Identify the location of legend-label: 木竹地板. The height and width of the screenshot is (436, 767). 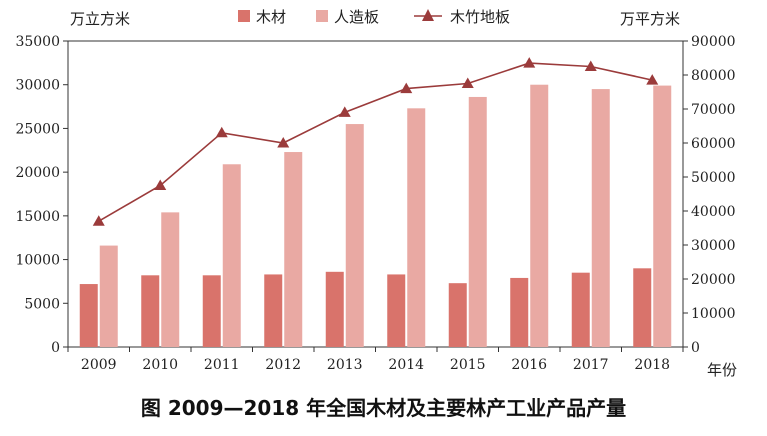
(480, 17).